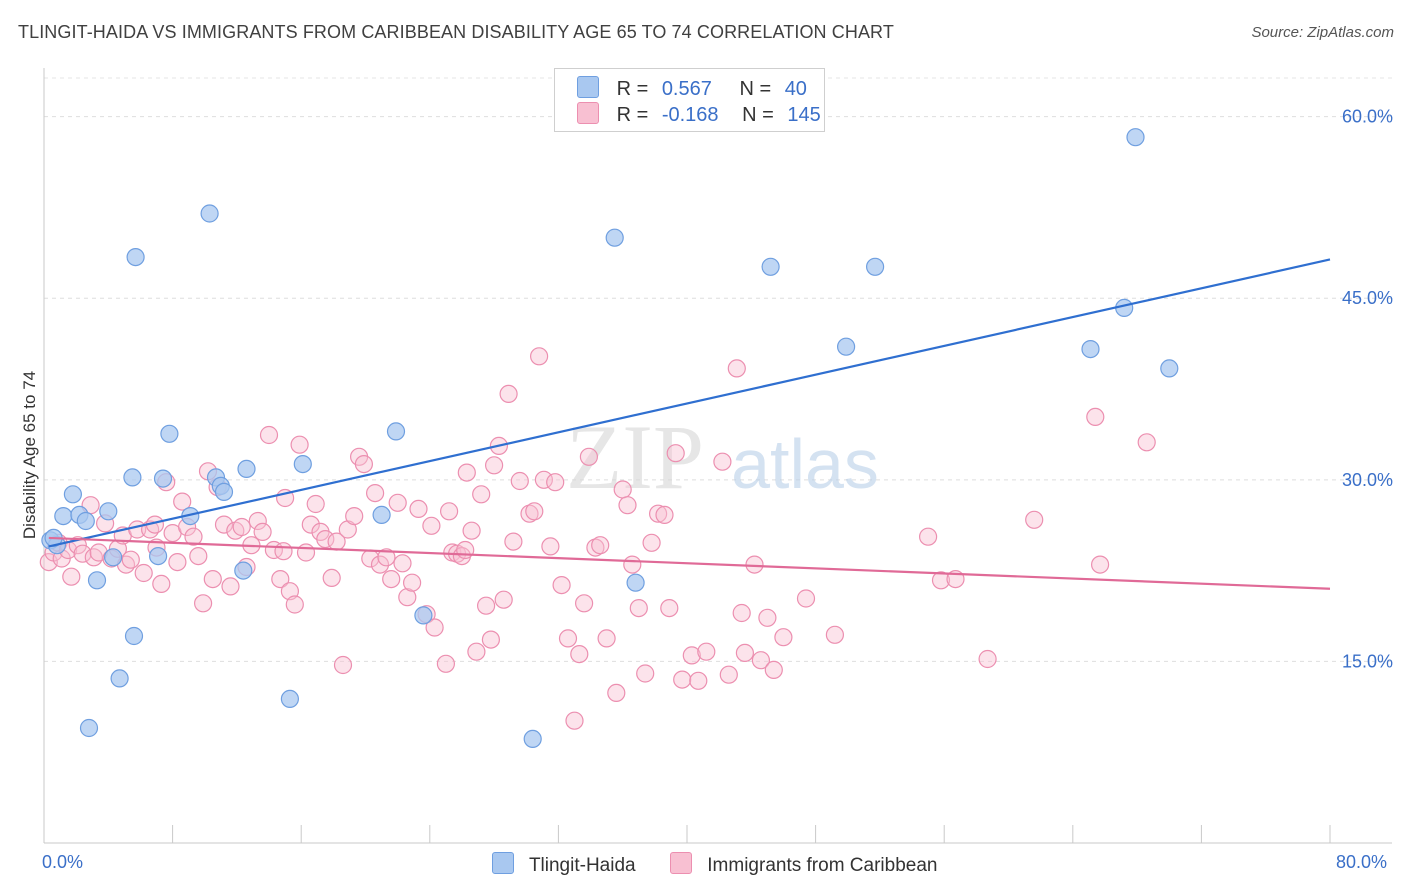  Describe the element at coordinates (503, 863) in the screenshot. I see `series-swatch-blue` at that location.